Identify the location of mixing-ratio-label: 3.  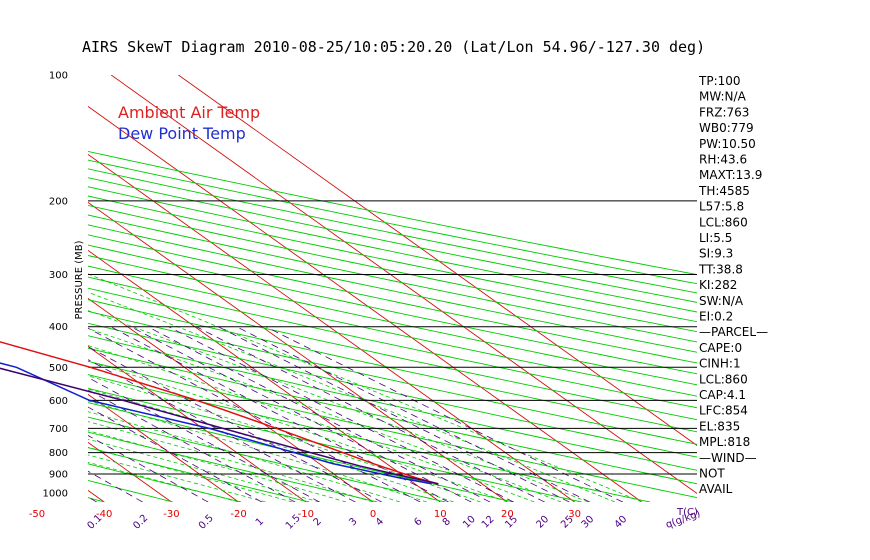
(353, 522).